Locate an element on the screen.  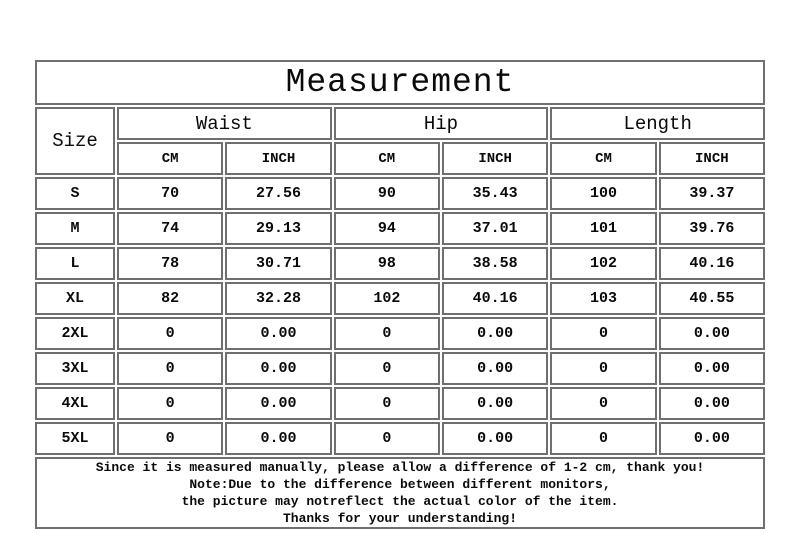
size-cell: 3XL is located at coordinates (75, 368).